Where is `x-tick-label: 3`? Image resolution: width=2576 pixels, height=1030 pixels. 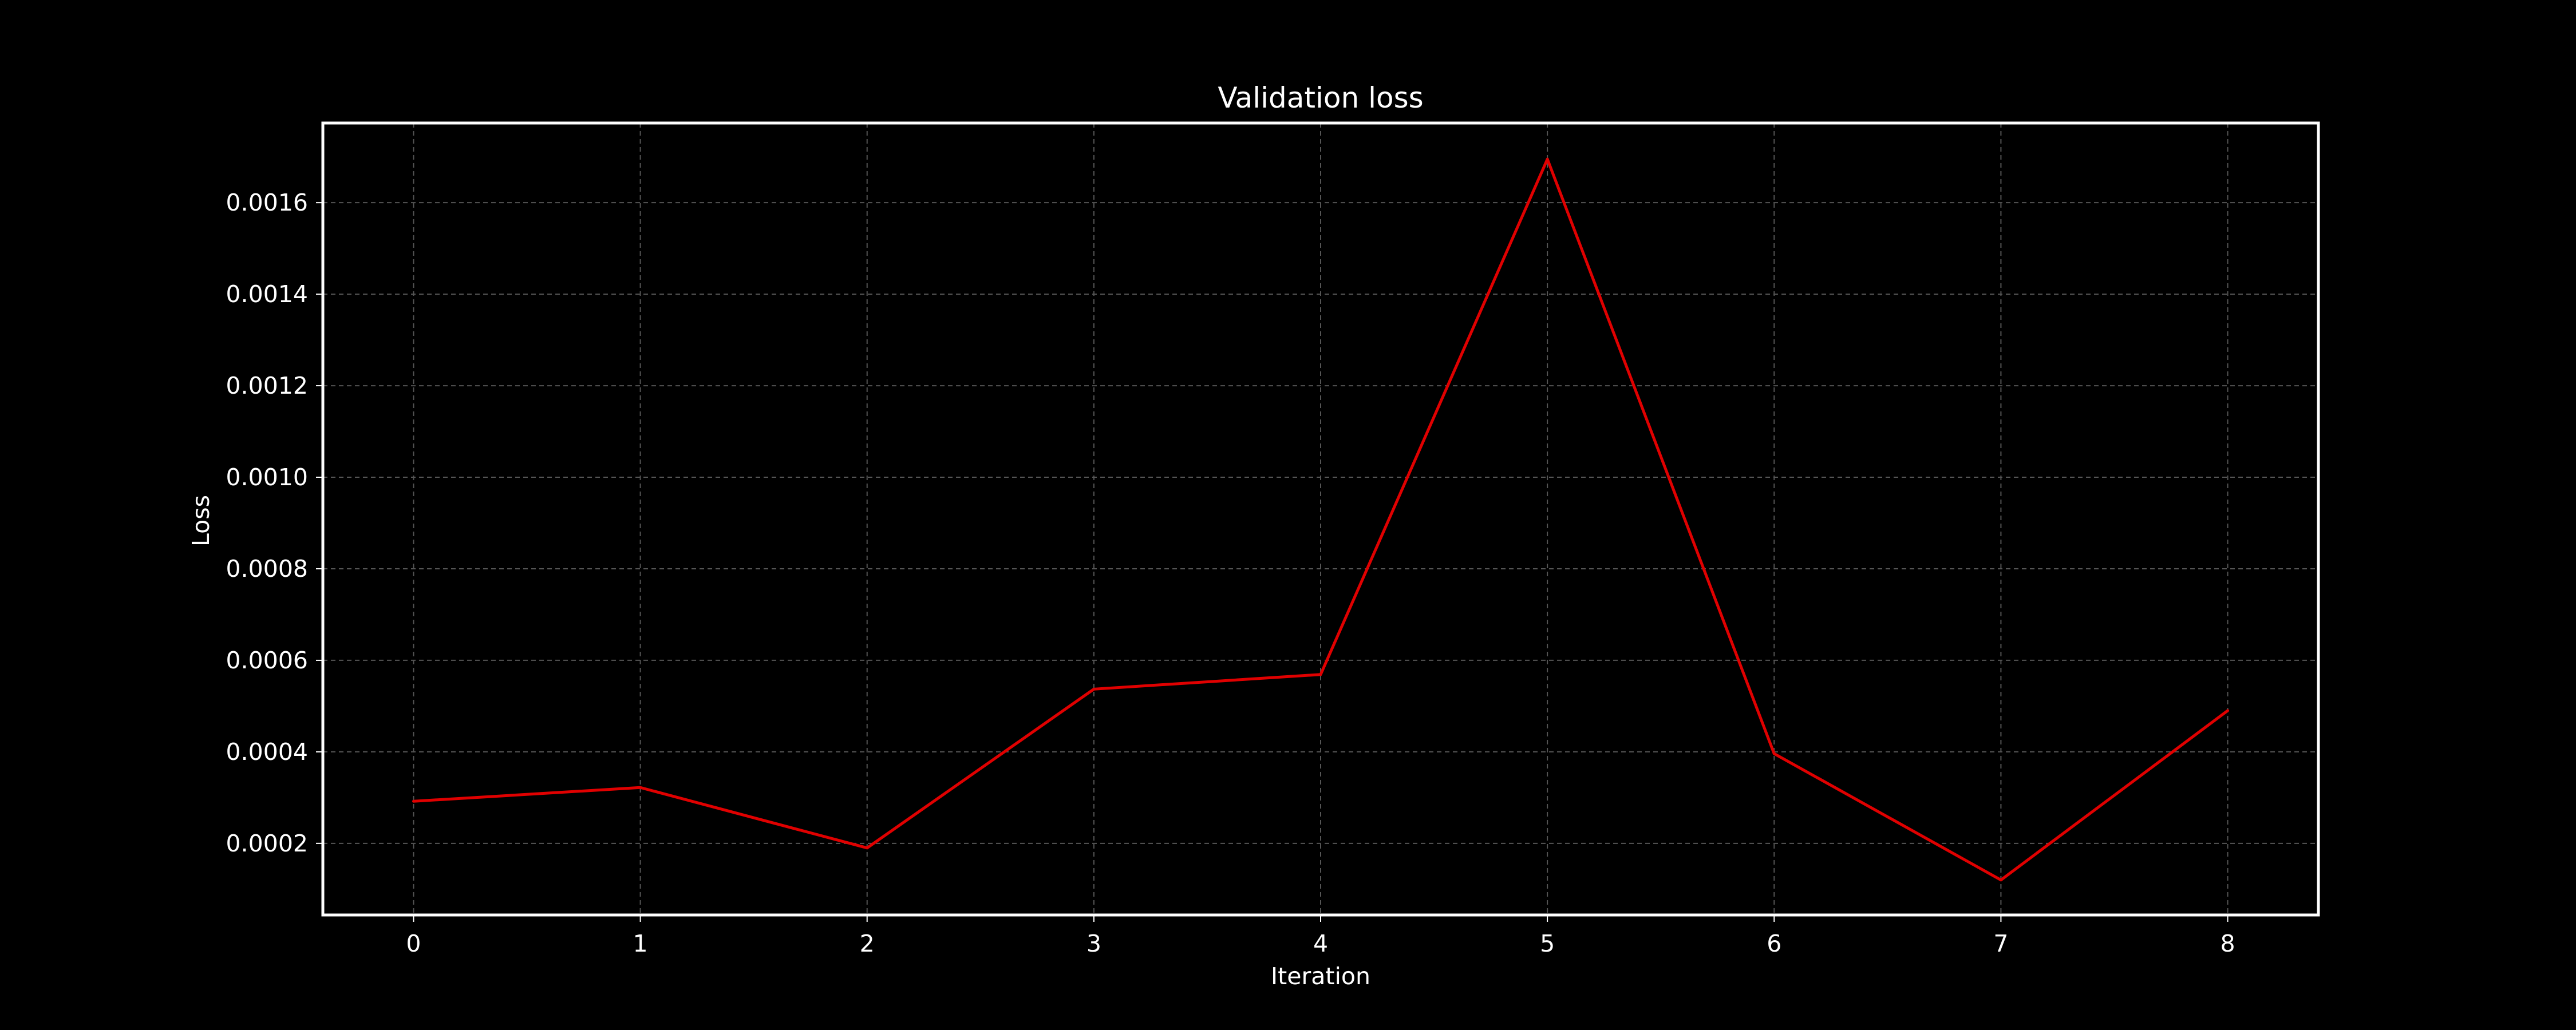
x-tick-label: 3 is located at coordinates (1093, 943).